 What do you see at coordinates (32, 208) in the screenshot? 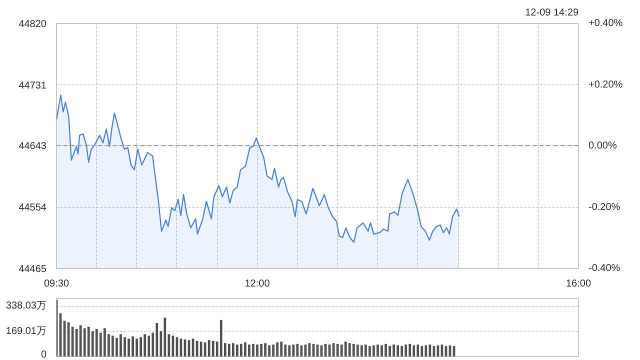
I see `y-tick-label: 44554` at bounding box center [32, 208].